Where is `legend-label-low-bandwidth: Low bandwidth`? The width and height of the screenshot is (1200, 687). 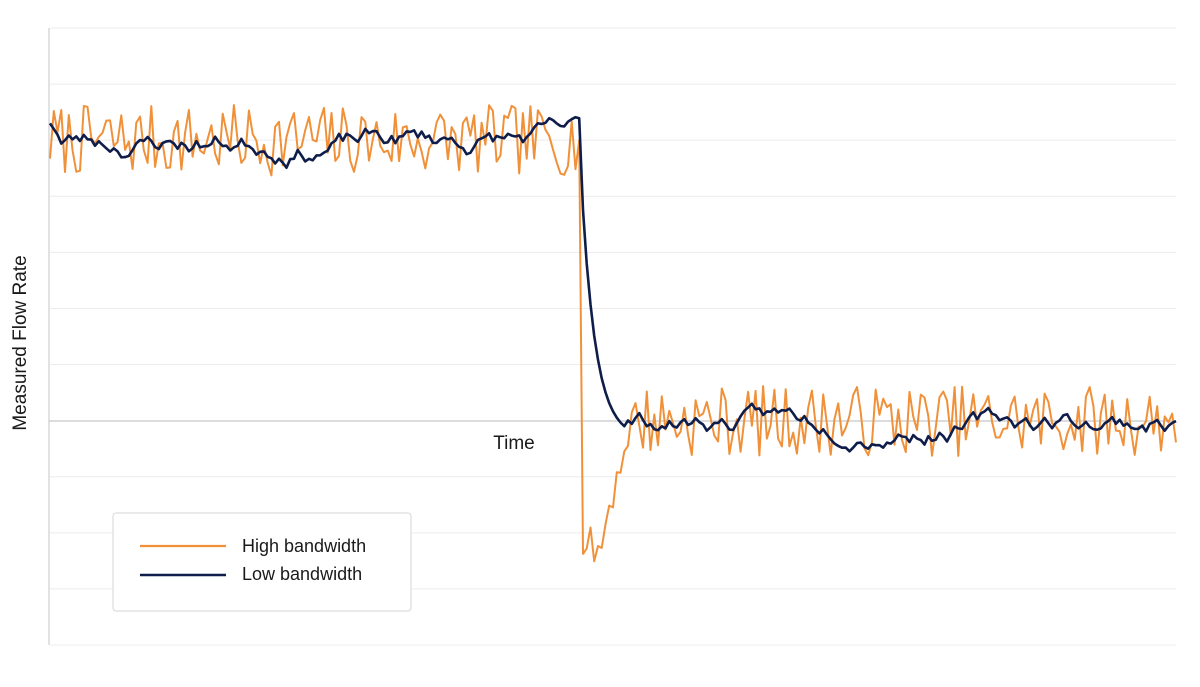
legend-label-low-bandwidth: Low bandwidth is located at coordinates (302, 574).